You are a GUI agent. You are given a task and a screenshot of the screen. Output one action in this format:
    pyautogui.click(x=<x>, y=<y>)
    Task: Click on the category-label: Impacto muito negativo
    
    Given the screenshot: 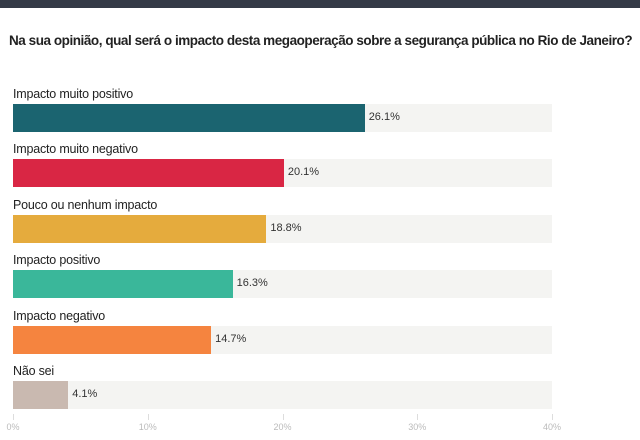 What is the action you would take?
    pyautogui.click(x=75, y=149)
    